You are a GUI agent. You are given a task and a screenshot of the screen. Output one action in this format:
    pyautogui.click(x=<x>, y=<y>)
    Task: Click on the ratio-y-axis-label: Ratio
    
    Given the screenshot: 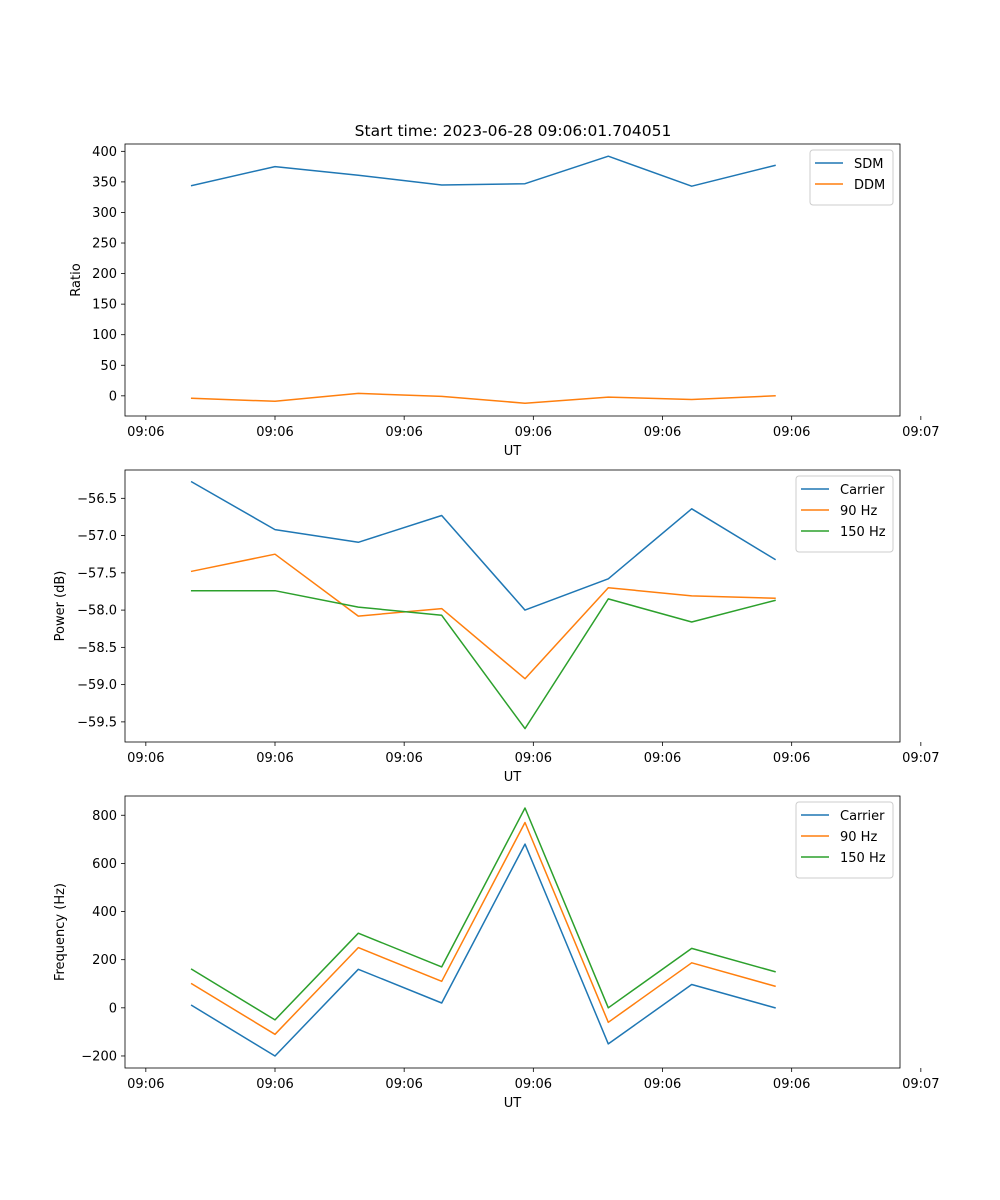 What is the action you would take?
    pyautogui.click(x=76, y=279)
    